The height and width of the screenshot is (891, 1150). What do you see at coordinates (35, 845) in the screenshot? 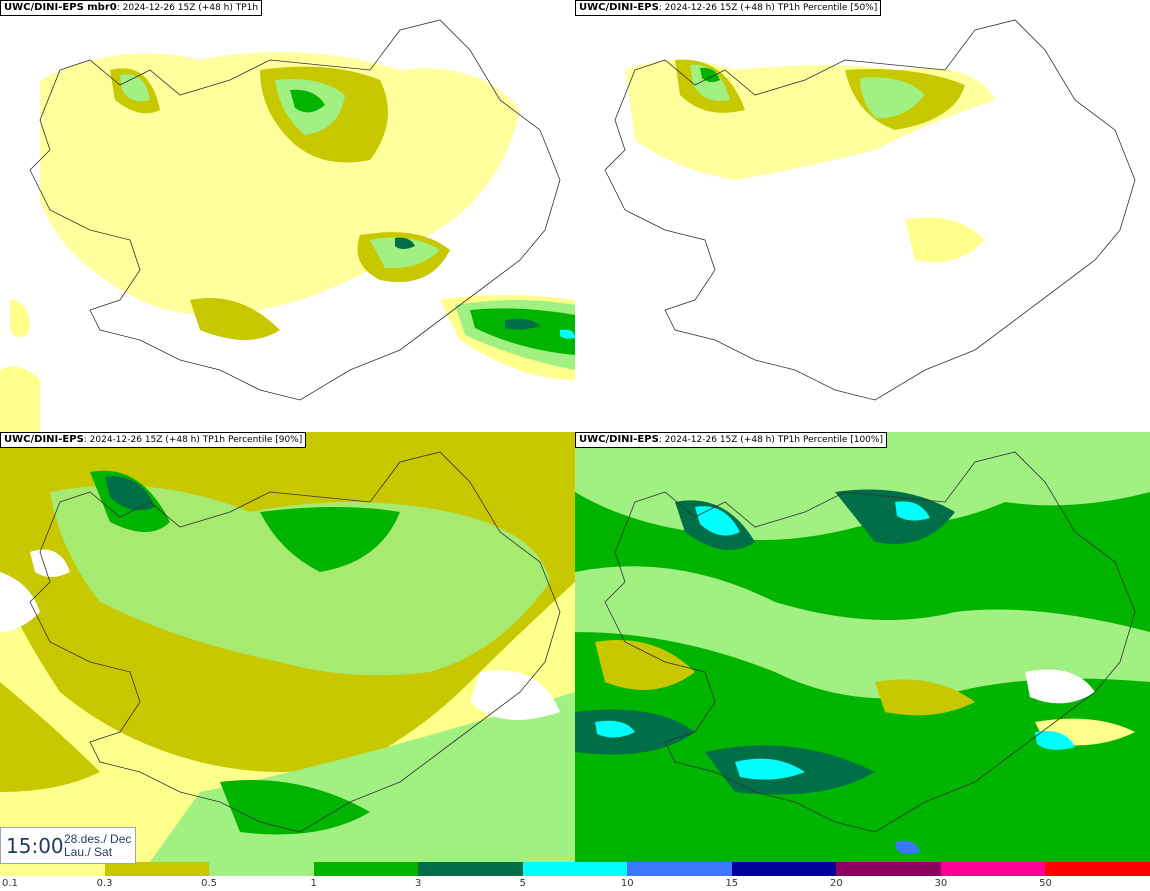
I see `valid-time-clock: 15:00` at bounding box center [35, 845].